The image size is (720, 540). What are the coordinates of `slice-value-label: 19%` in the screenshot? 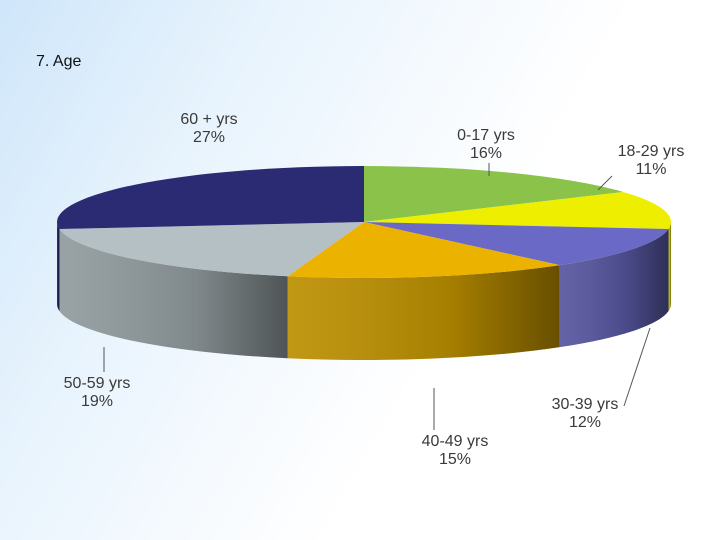 It's located at (97, 401).